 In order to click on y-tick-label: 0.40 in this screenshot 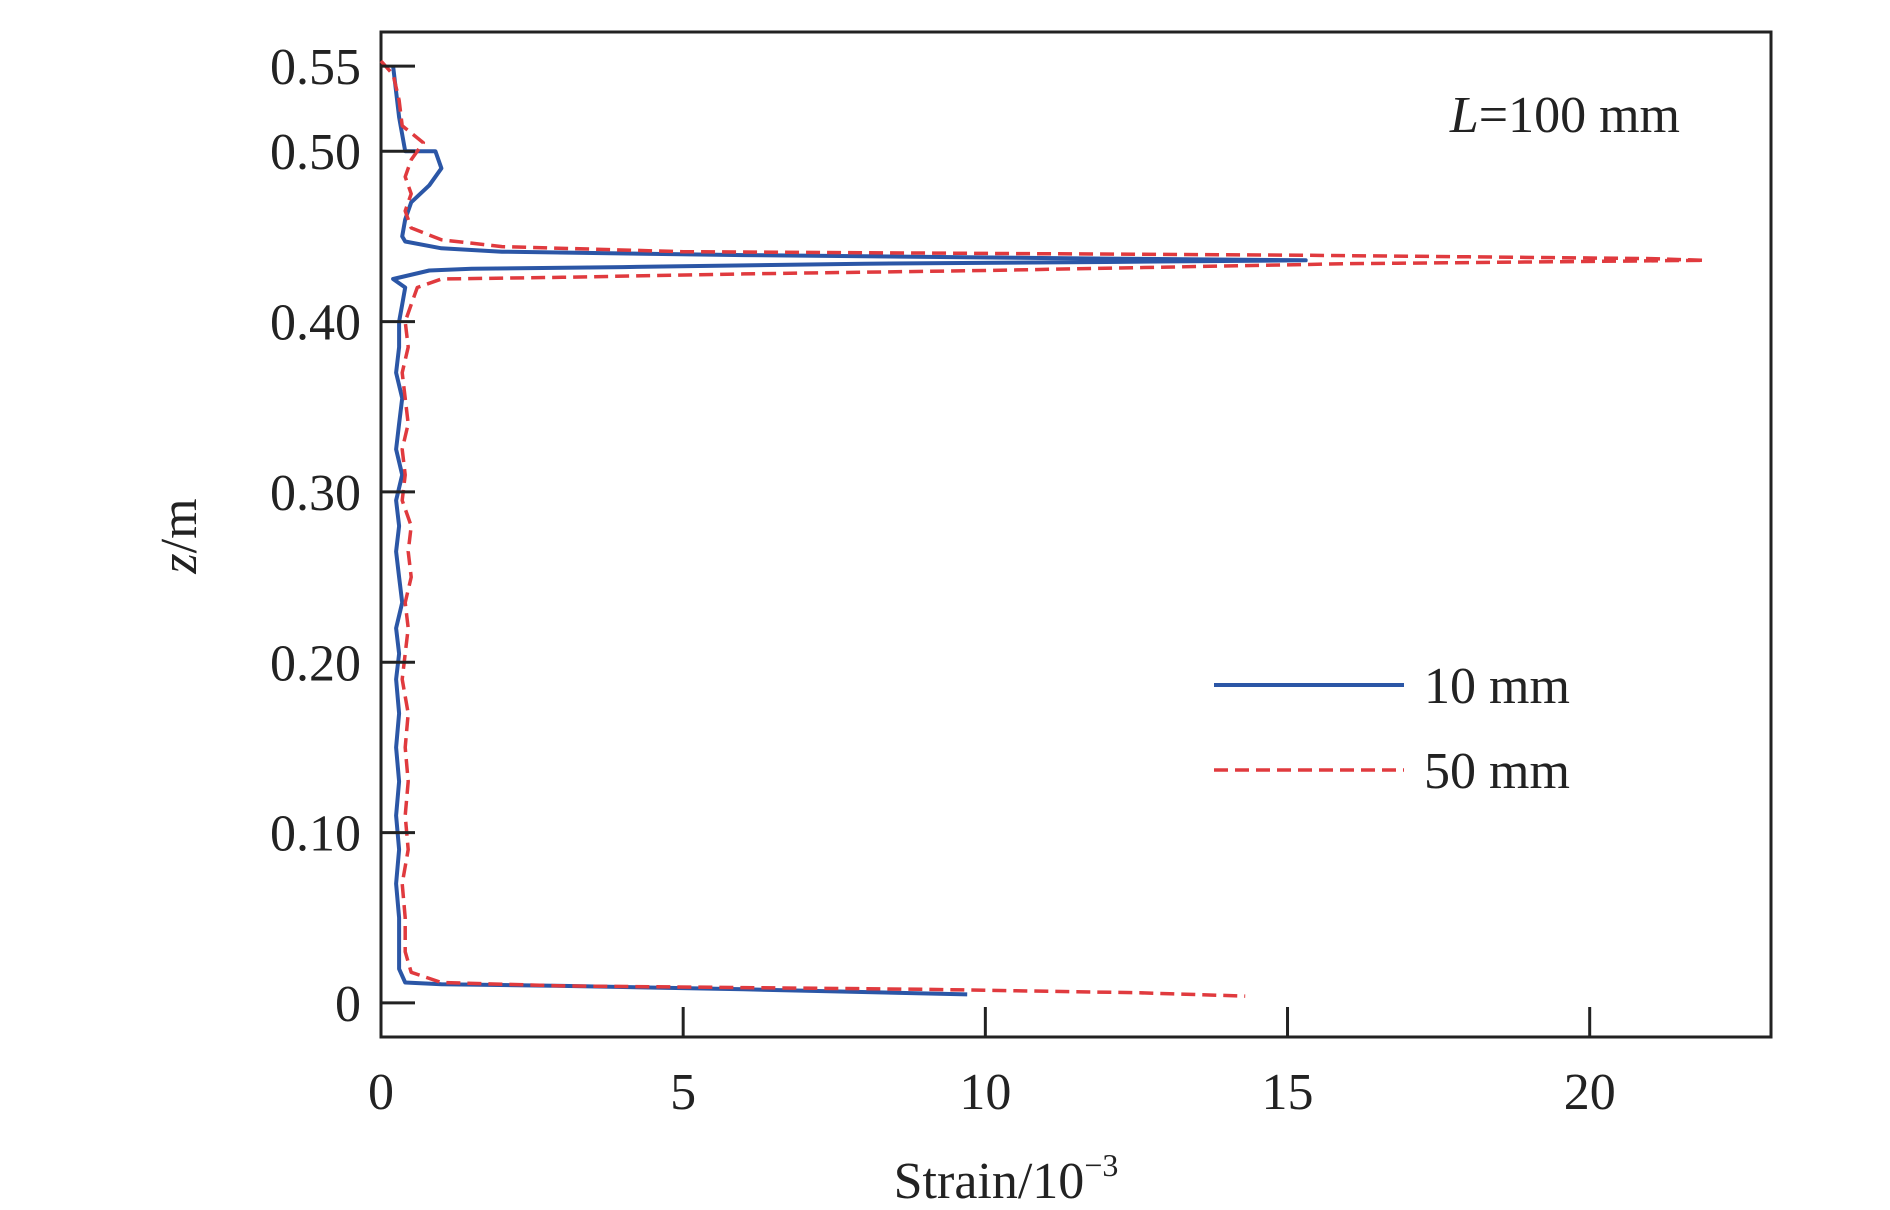, I will do `click(315, 323)`.